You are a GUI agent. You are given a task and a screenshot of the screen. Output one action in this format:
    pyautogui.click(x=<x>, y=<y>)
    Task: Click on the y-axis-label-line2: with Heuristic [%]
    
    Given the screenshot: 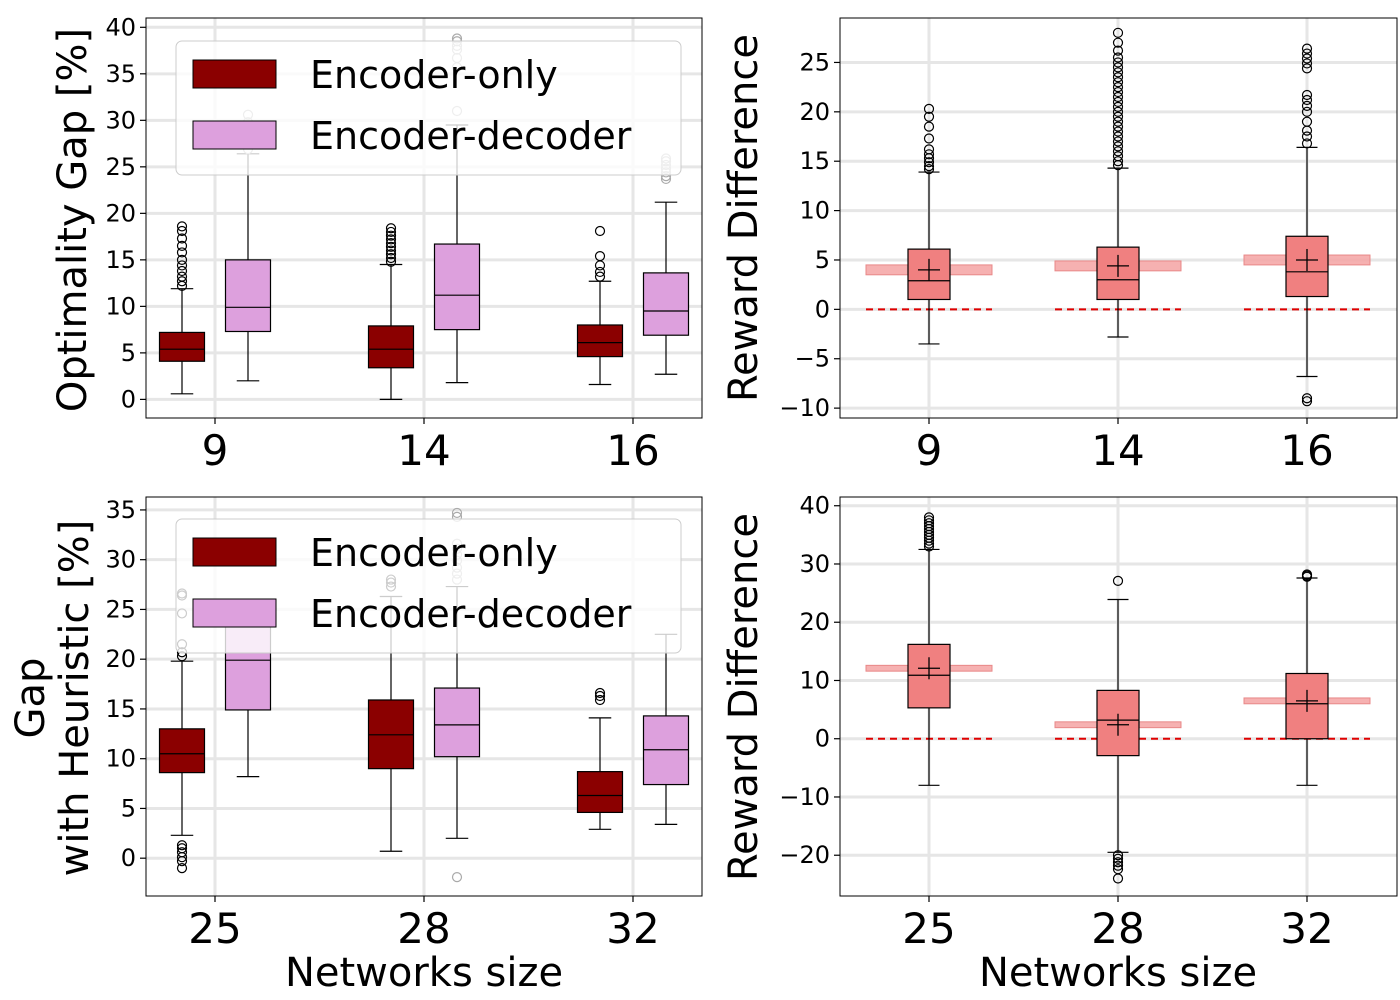 What is the action you would take?
    pyautogui.click(x=75, y=698)
    